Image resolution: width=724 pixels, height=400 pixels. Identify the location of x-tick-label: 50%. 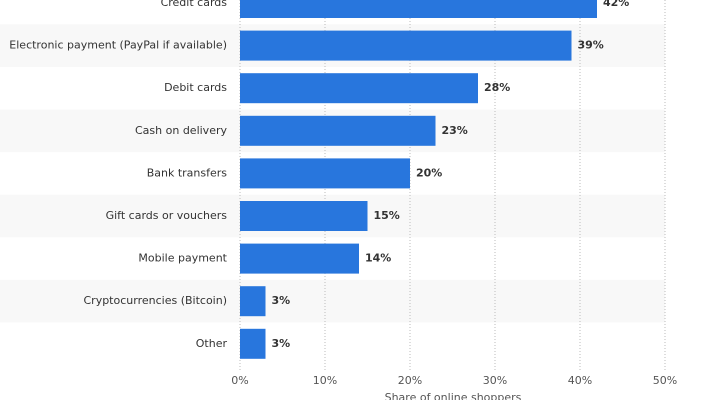
(665, 380).